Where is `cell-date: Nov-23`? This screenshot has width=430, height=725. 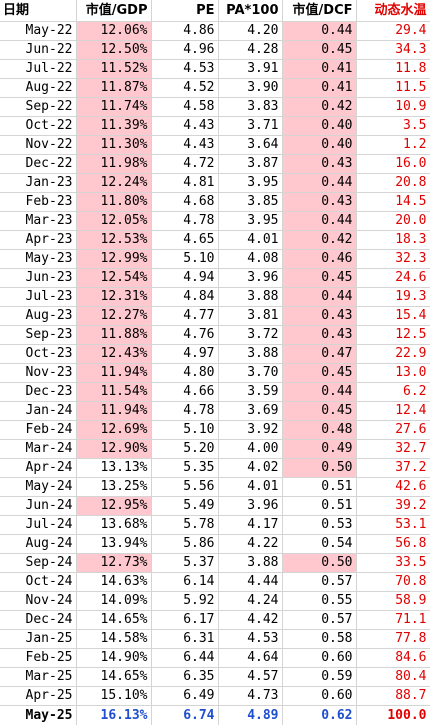
cell-date: Nov-23 is located at coordinates (38, 373).